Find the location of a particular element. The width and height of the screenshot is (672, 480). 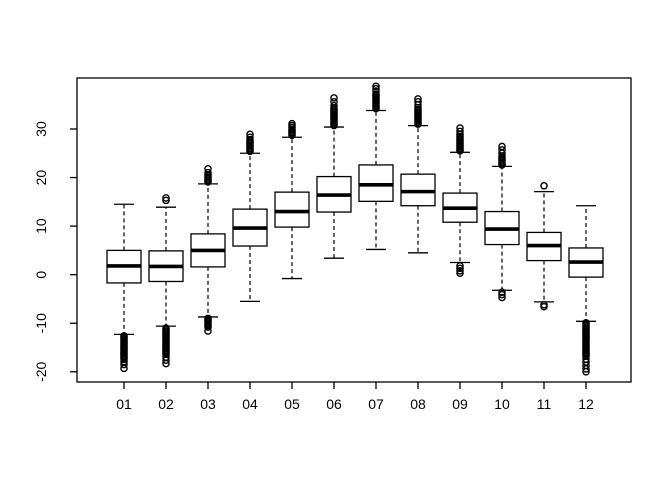

x-tick-label: 01 is located at coordinates (124, 404).